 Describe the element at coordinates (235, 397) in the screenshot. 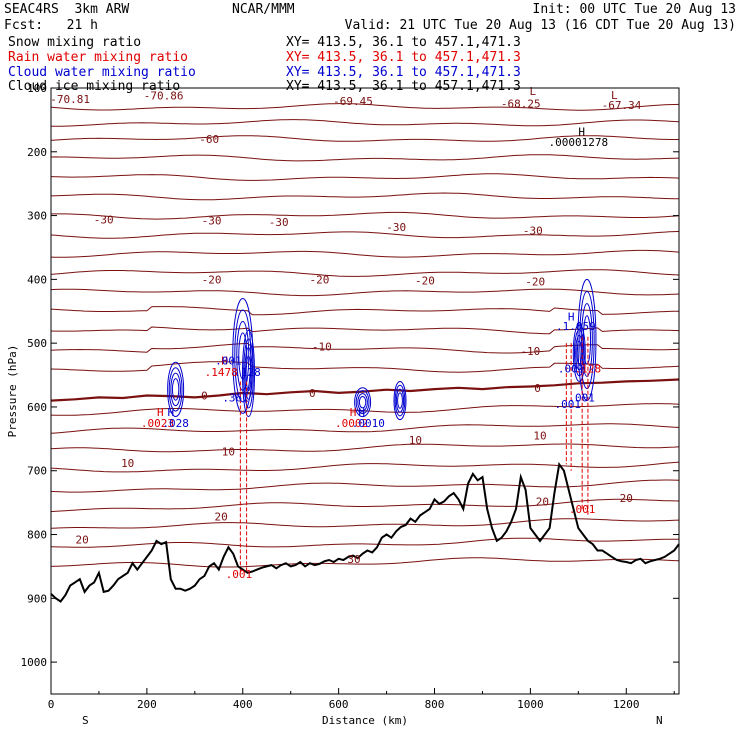

I see `hydrometeor-label: .361` at that location.